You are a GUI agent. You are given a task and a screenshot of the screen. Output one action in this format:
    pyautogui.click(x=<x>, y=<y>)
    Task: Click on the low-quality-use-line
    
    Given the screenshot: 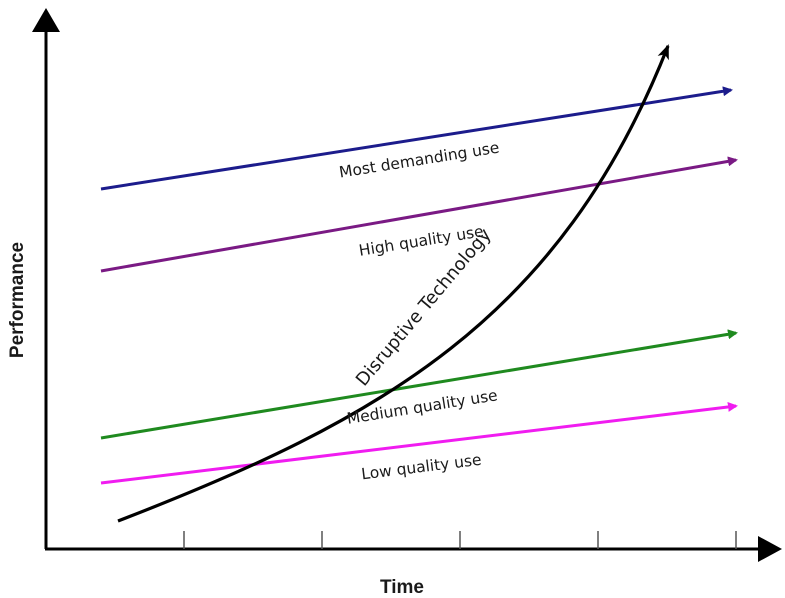 What is the action you would take?
    pyautogui.click(x=419, y=443)
    